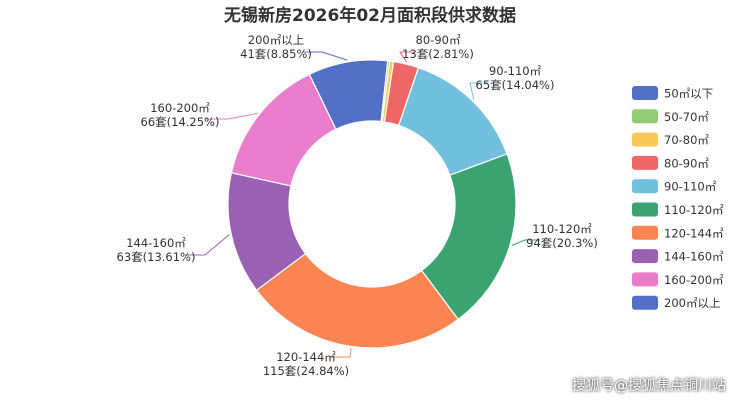 This screenshot has height=407, width=740. I want to click on legend-label: 50-70㎡, so click(686, 117).